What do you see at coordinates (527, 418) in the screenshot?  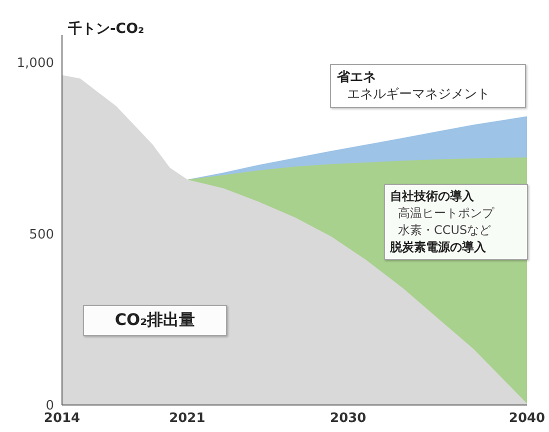 I see `x-tick-label: 2040` at bounding box center [527, 418].